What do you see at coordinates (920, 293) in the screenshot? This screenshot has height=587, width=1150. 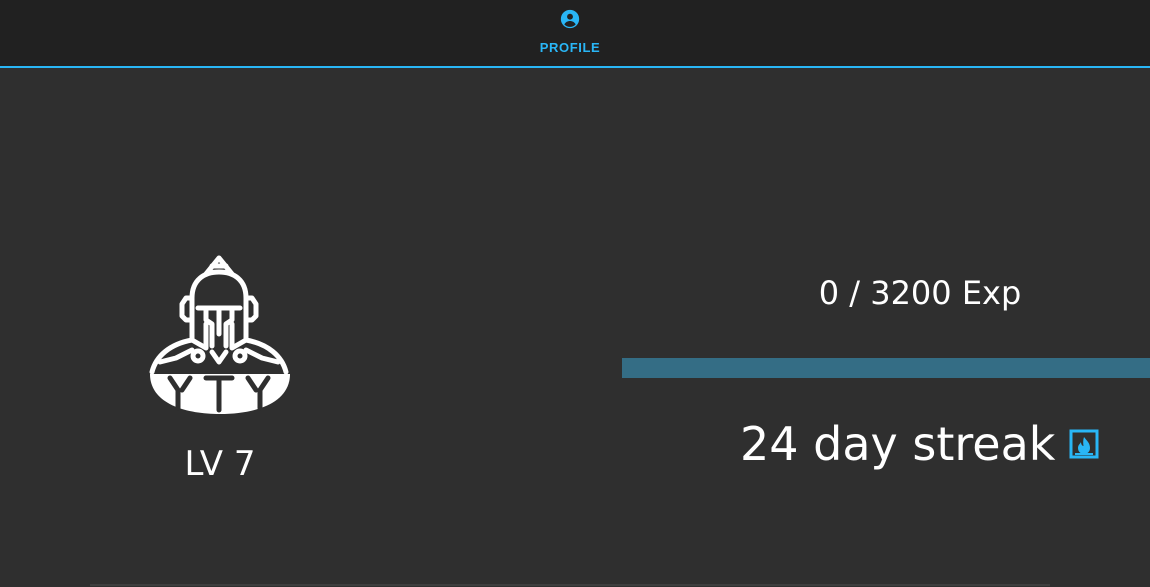 I see `experience-label: 0 / 3200 Exp` at bounding box center [920, 293].